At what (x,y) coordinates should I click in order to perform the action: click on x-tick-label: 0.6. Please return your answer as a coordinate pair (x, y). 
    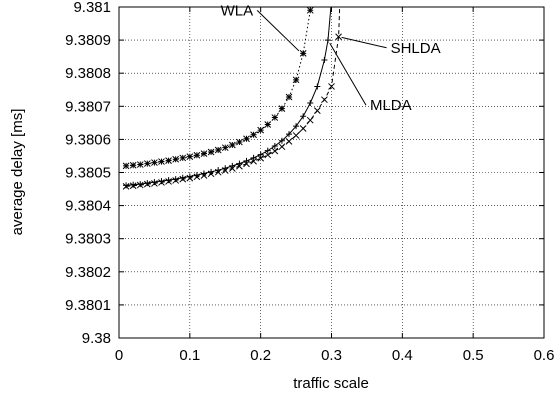
    Looking at the image, I should click on (544, 355).